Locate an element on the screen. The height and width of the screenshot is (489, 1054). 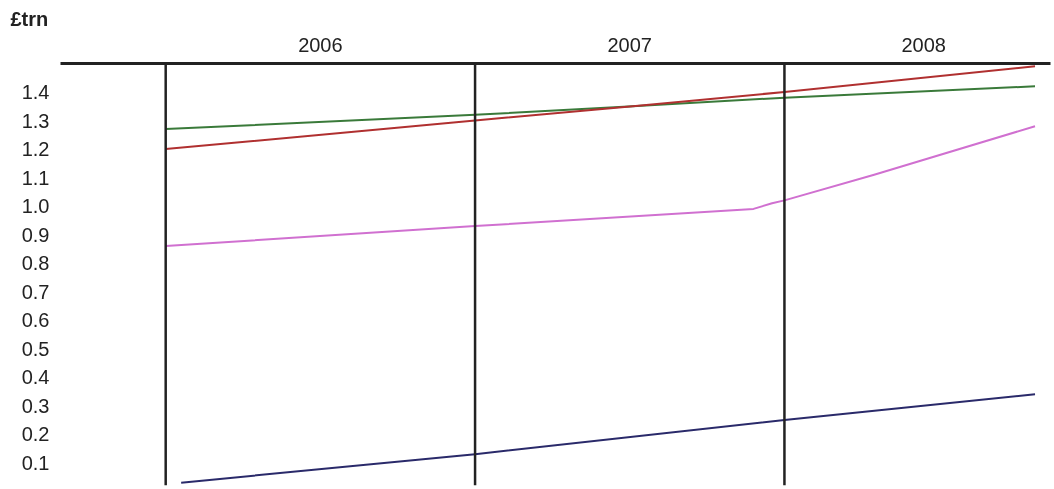
y-tick-label: 1.0 is located at coordinates (35, 206).